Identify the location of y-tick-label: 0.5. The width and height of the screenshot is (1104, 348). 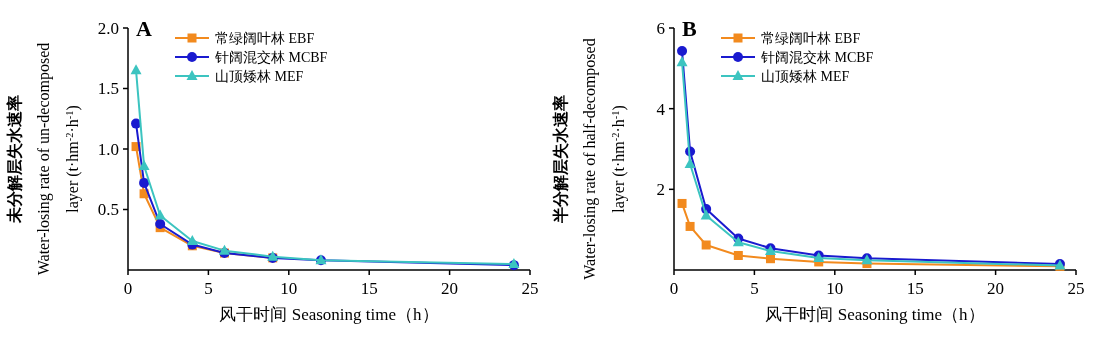
(108, 210).